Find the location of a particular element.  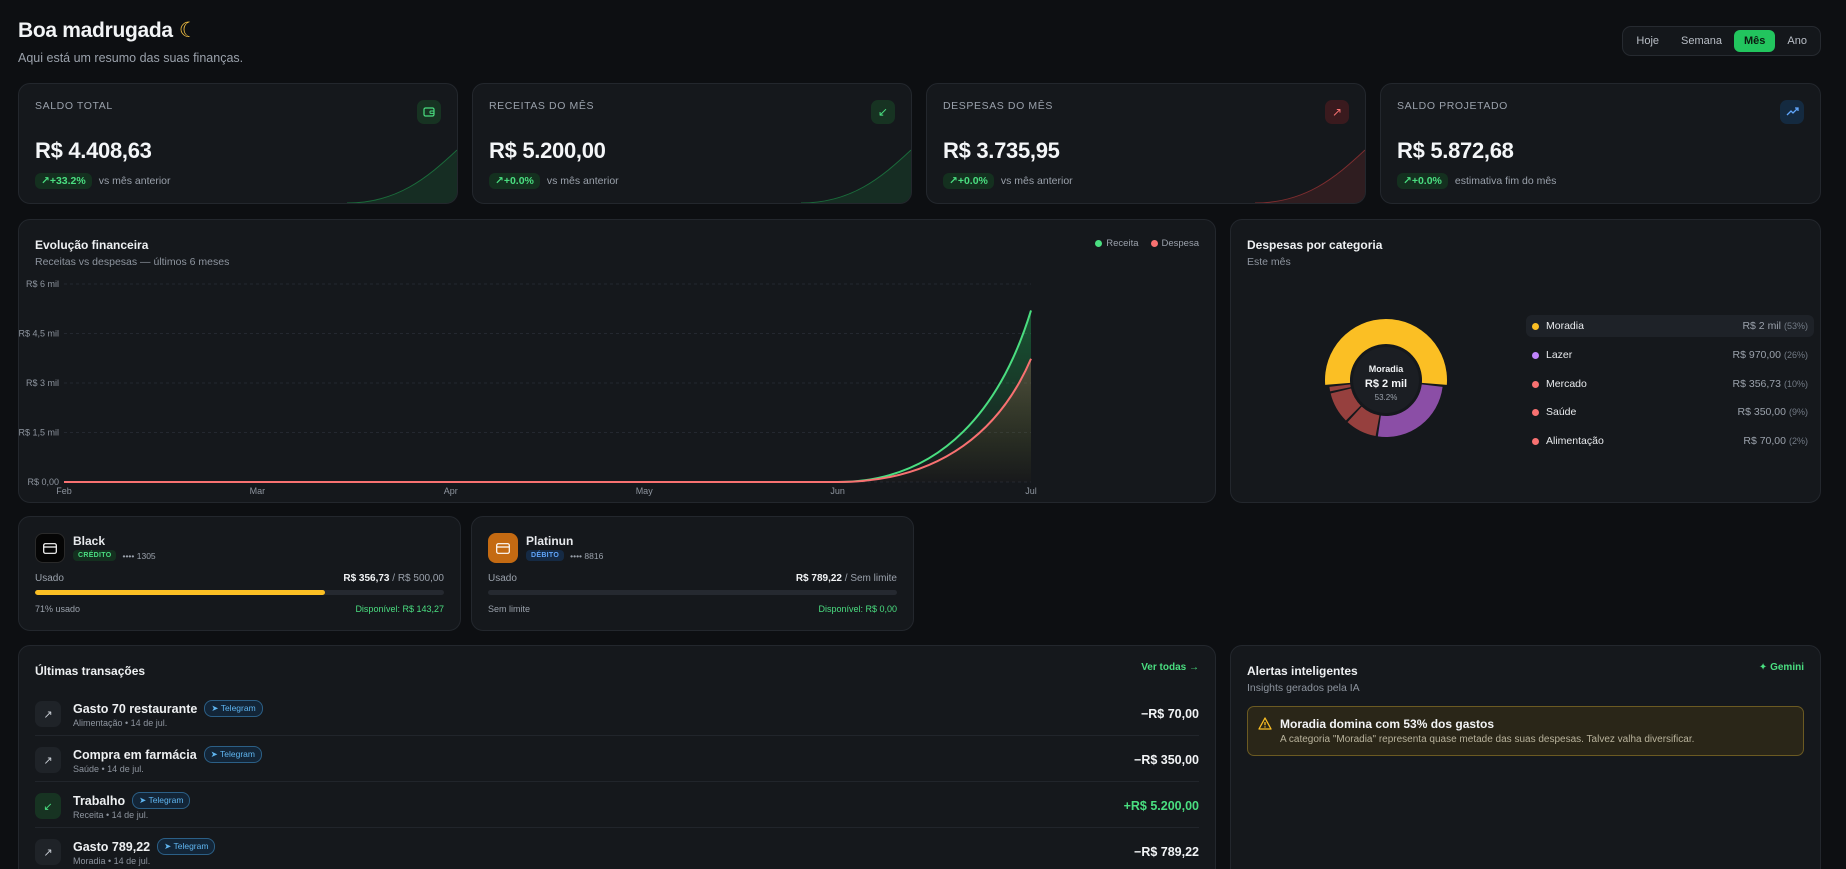

card-meta: CRÉDITO •••• 1305 is located at coordinates (114, 555).